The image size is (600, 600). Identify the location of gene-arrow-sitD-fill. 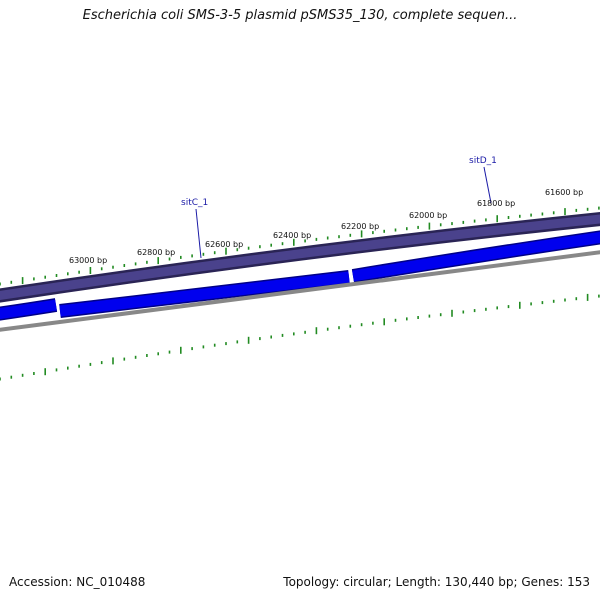
(476, 256).